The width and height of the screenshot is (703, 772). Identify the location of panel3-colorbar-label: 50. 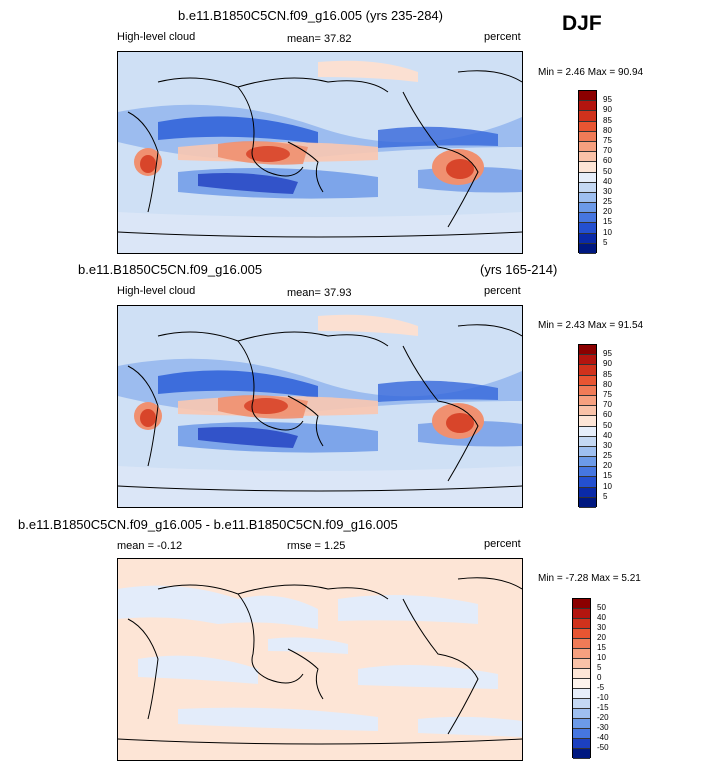
(601, 607).